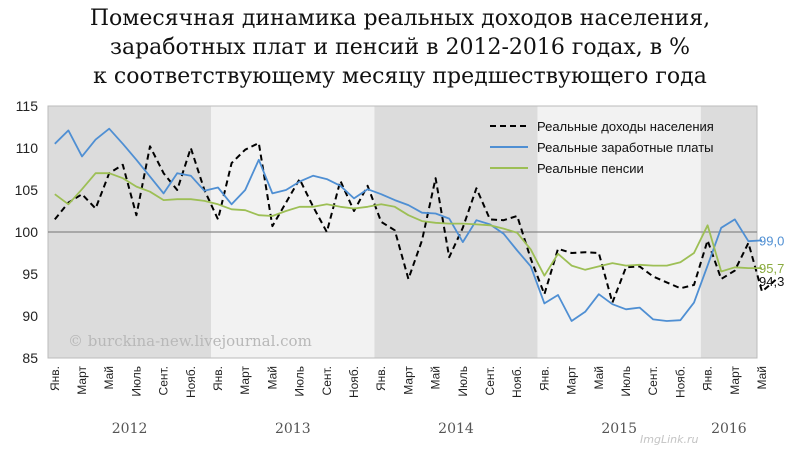  I want to click on site-watermark: ImgLink.ru, so click(669, 439).